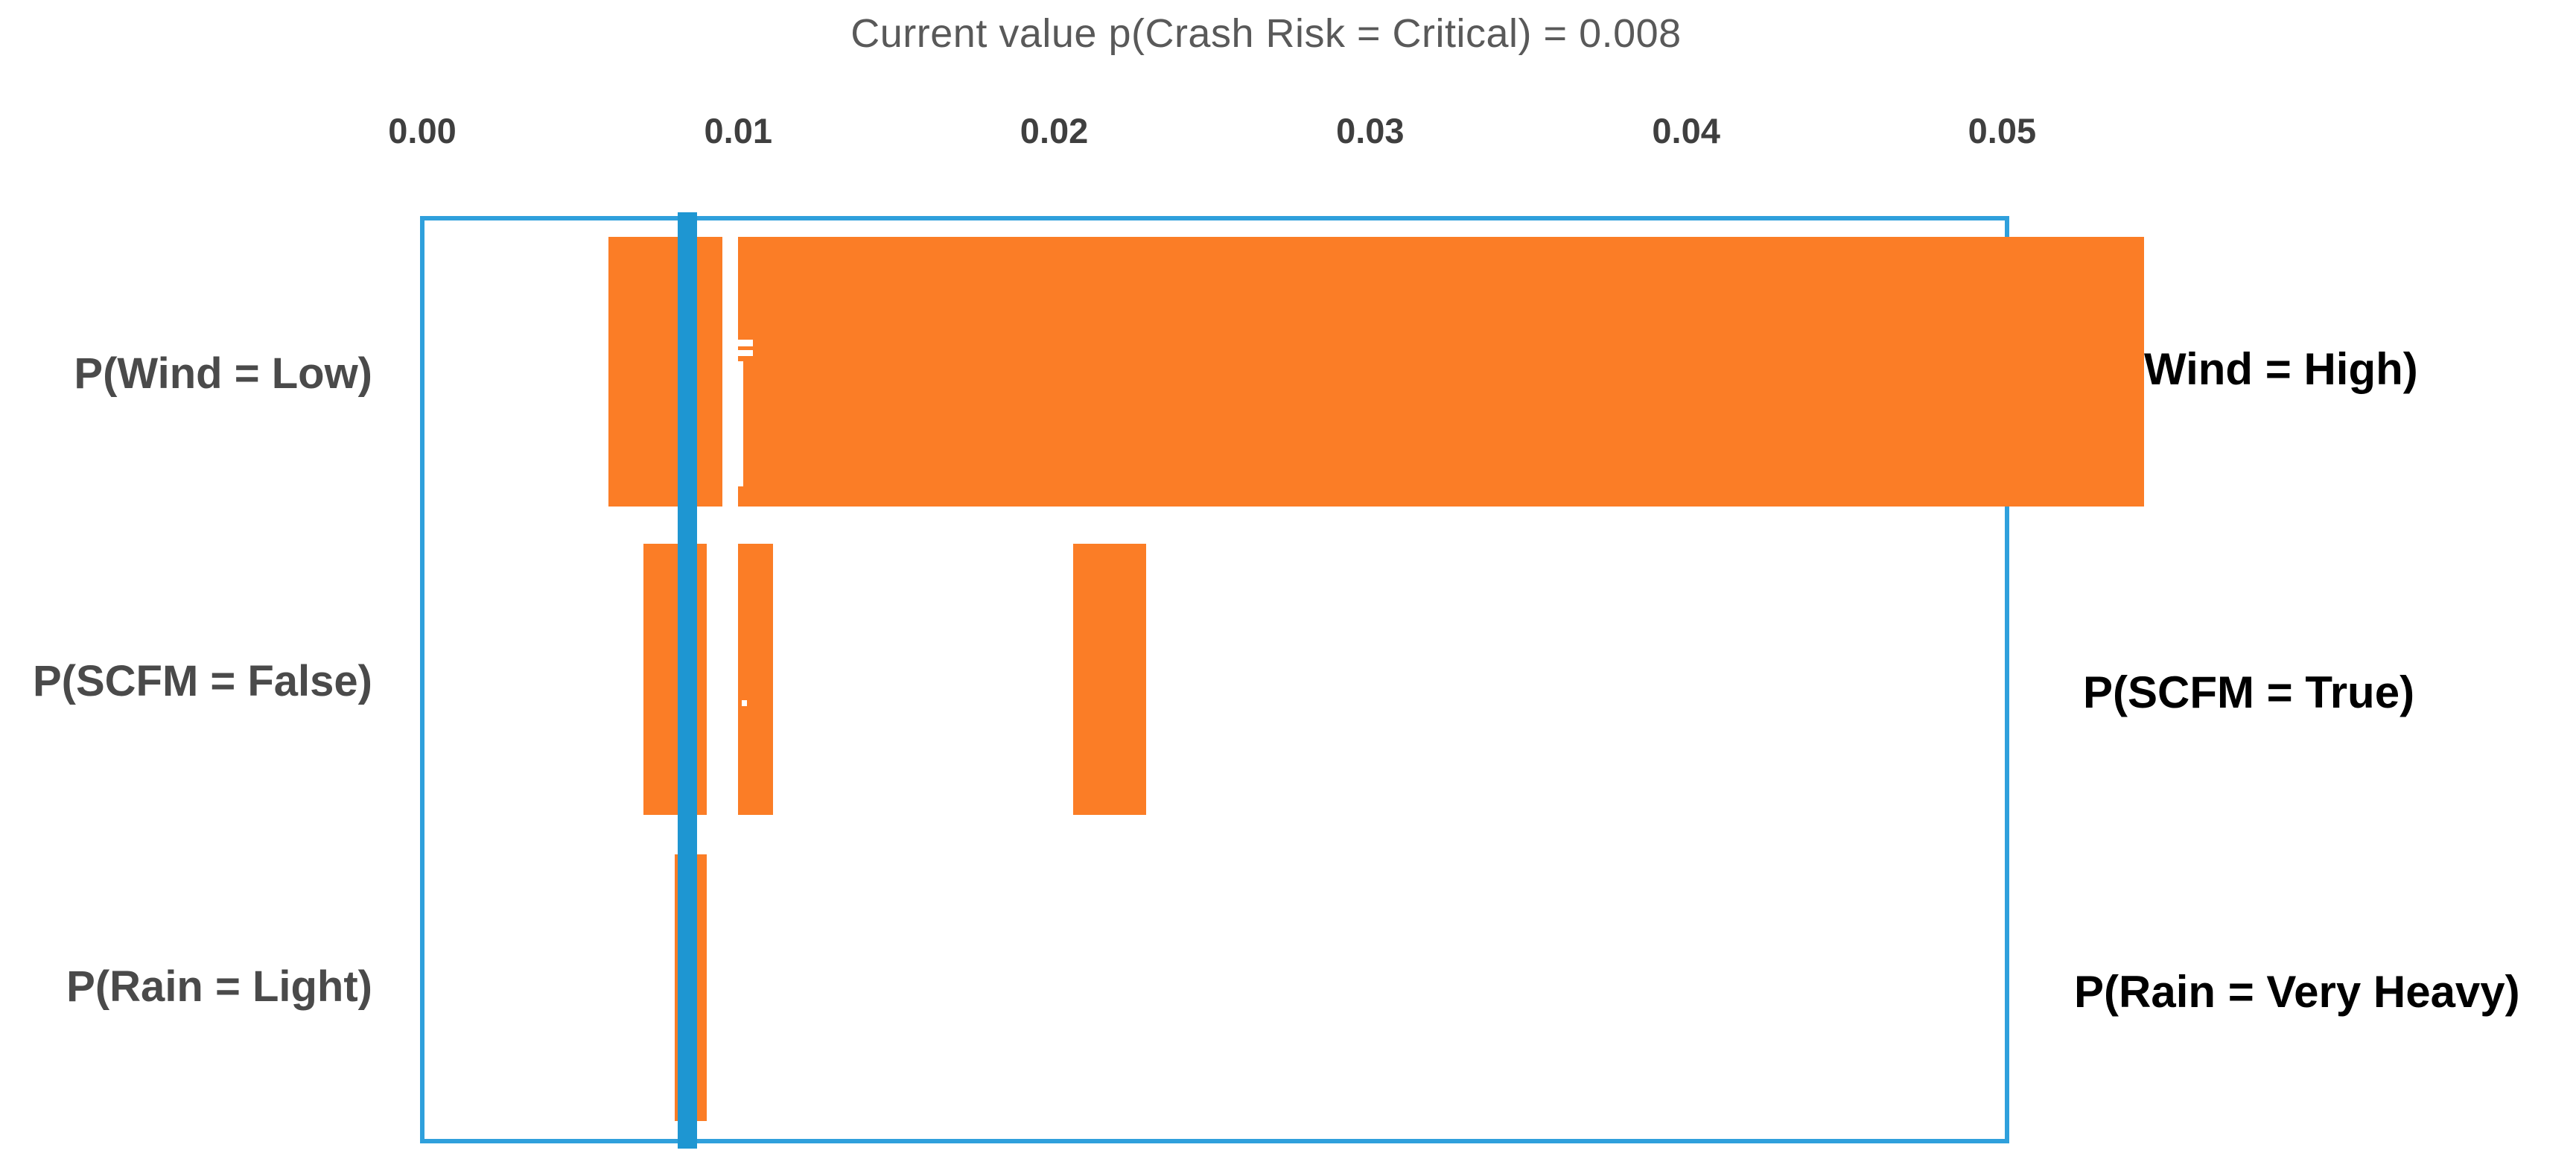 The width and height of the screenshot is (2576, 1162). Describe the element at coordinates (219, 986) in the screenshot. I see `row-left-label-3: P(Rain = Light)` at that location.